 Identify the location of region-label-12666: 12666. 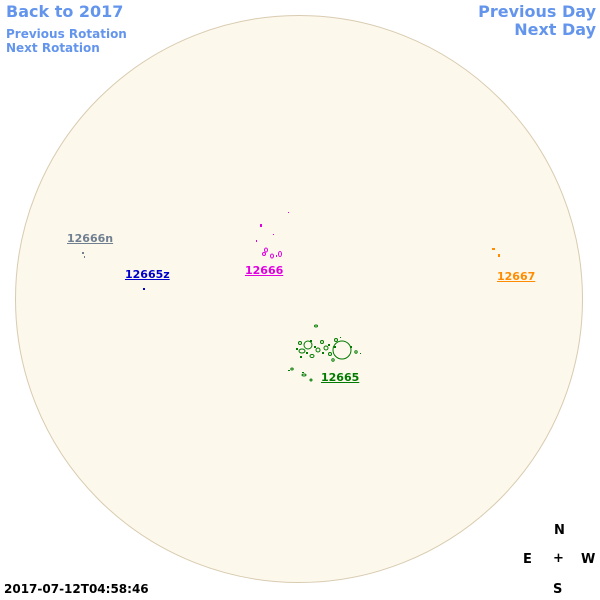
(264, 270).